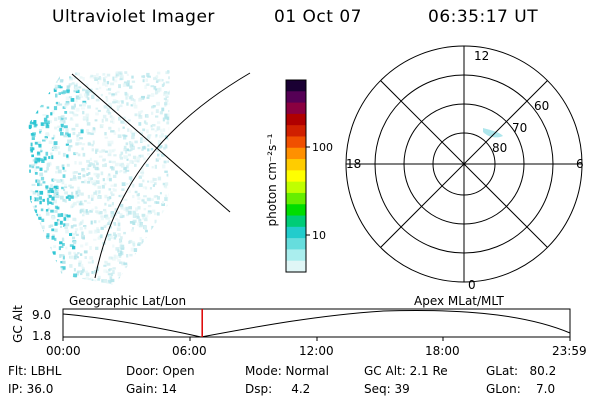 This screenshot has width=600, height=400. I want to click on colorbar-unit-label: photon cm⁻²s⁻¹, so click(272, 179).